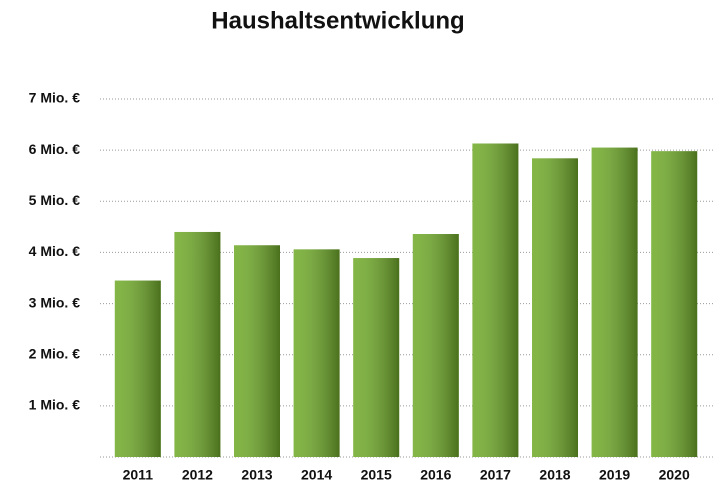 Image resolution: width=715 pixels, height=495 pixels. Describe the element at coordinates (337, 20) in the screenshot. I see `chart-title: Haushaltsentwicklung` at that location.